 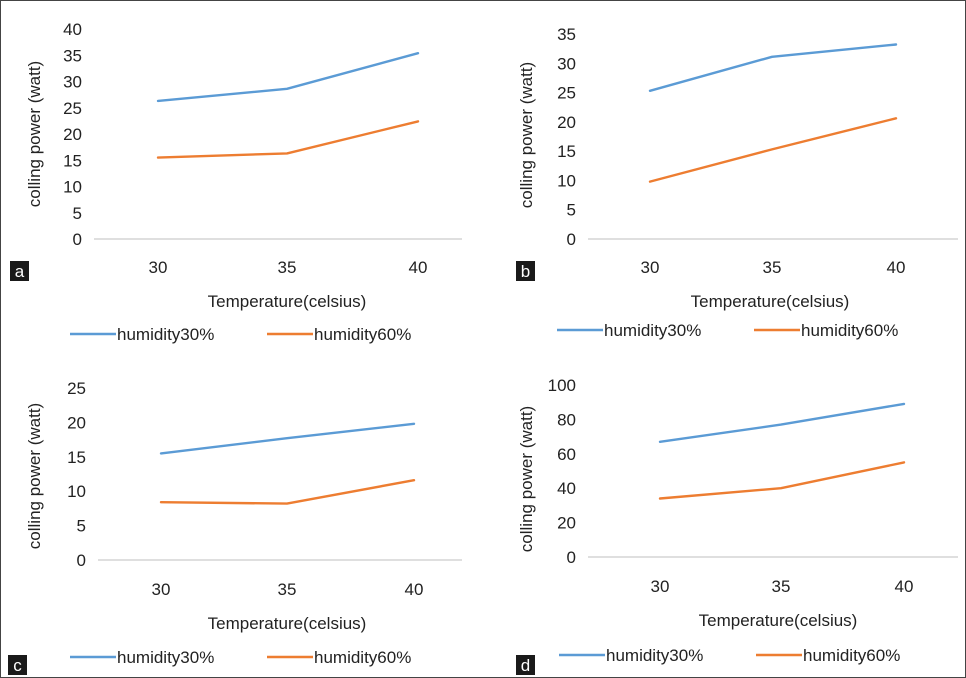 I want to click on y-tick-label: 100, so click(x=562, y=385).